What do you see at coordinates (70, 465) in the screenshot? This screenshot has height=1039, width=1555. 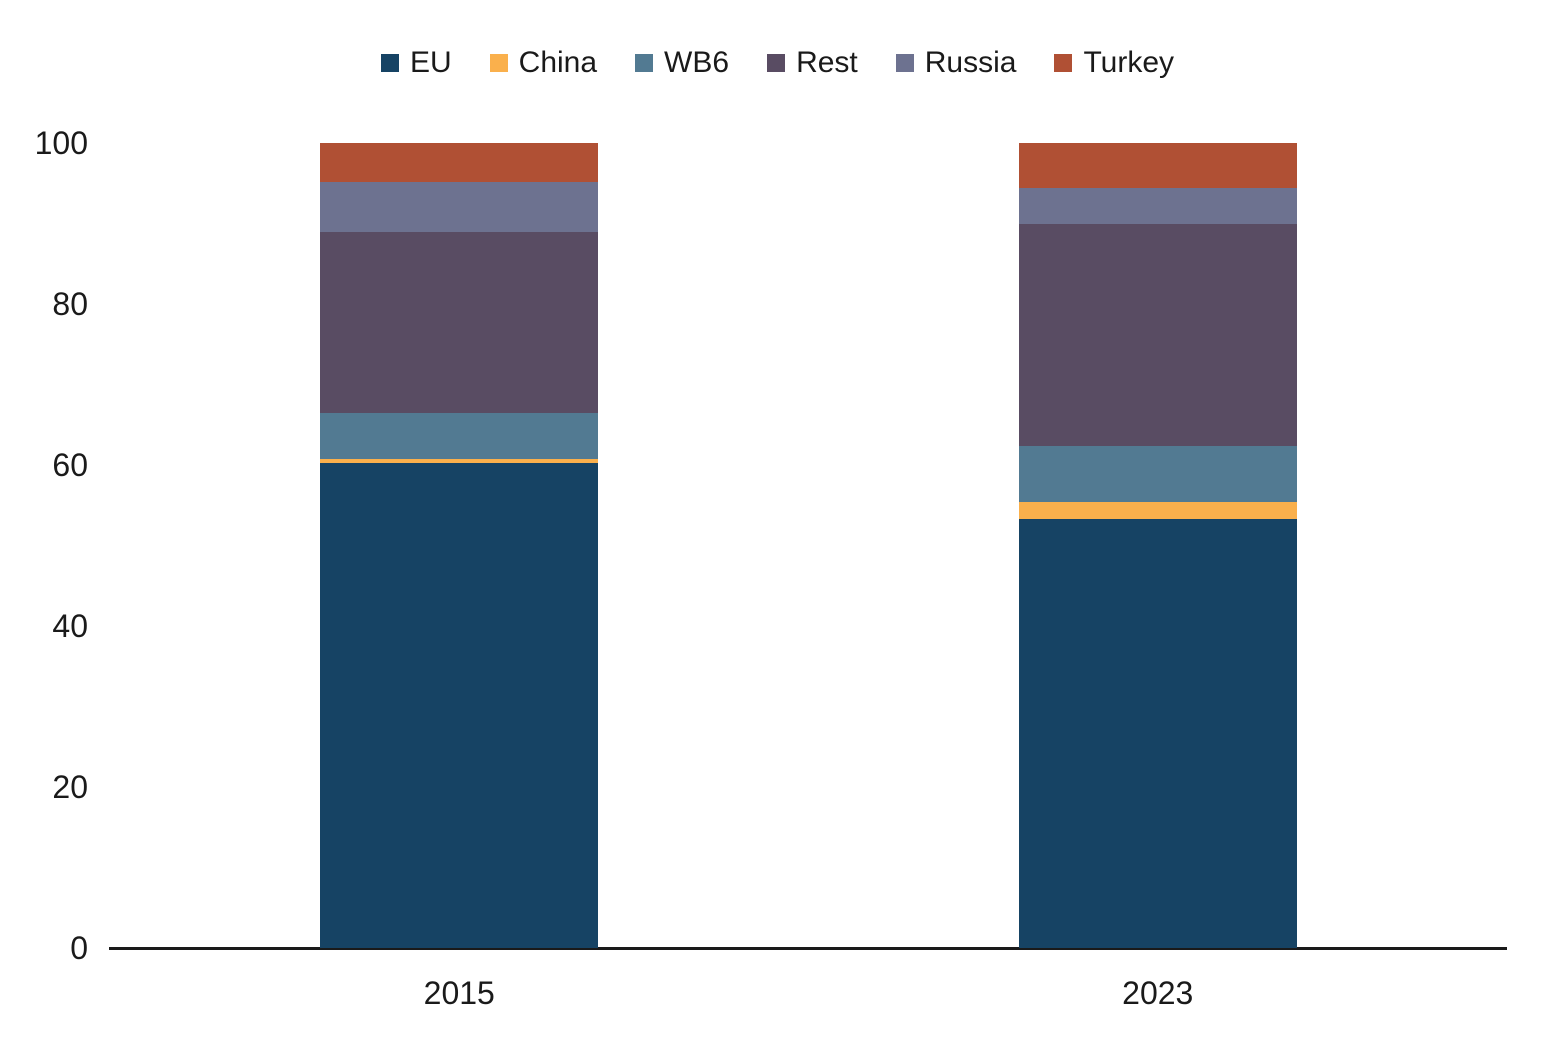 I see `y-axis-tick-label: 60` at bounding box center [70, 465].